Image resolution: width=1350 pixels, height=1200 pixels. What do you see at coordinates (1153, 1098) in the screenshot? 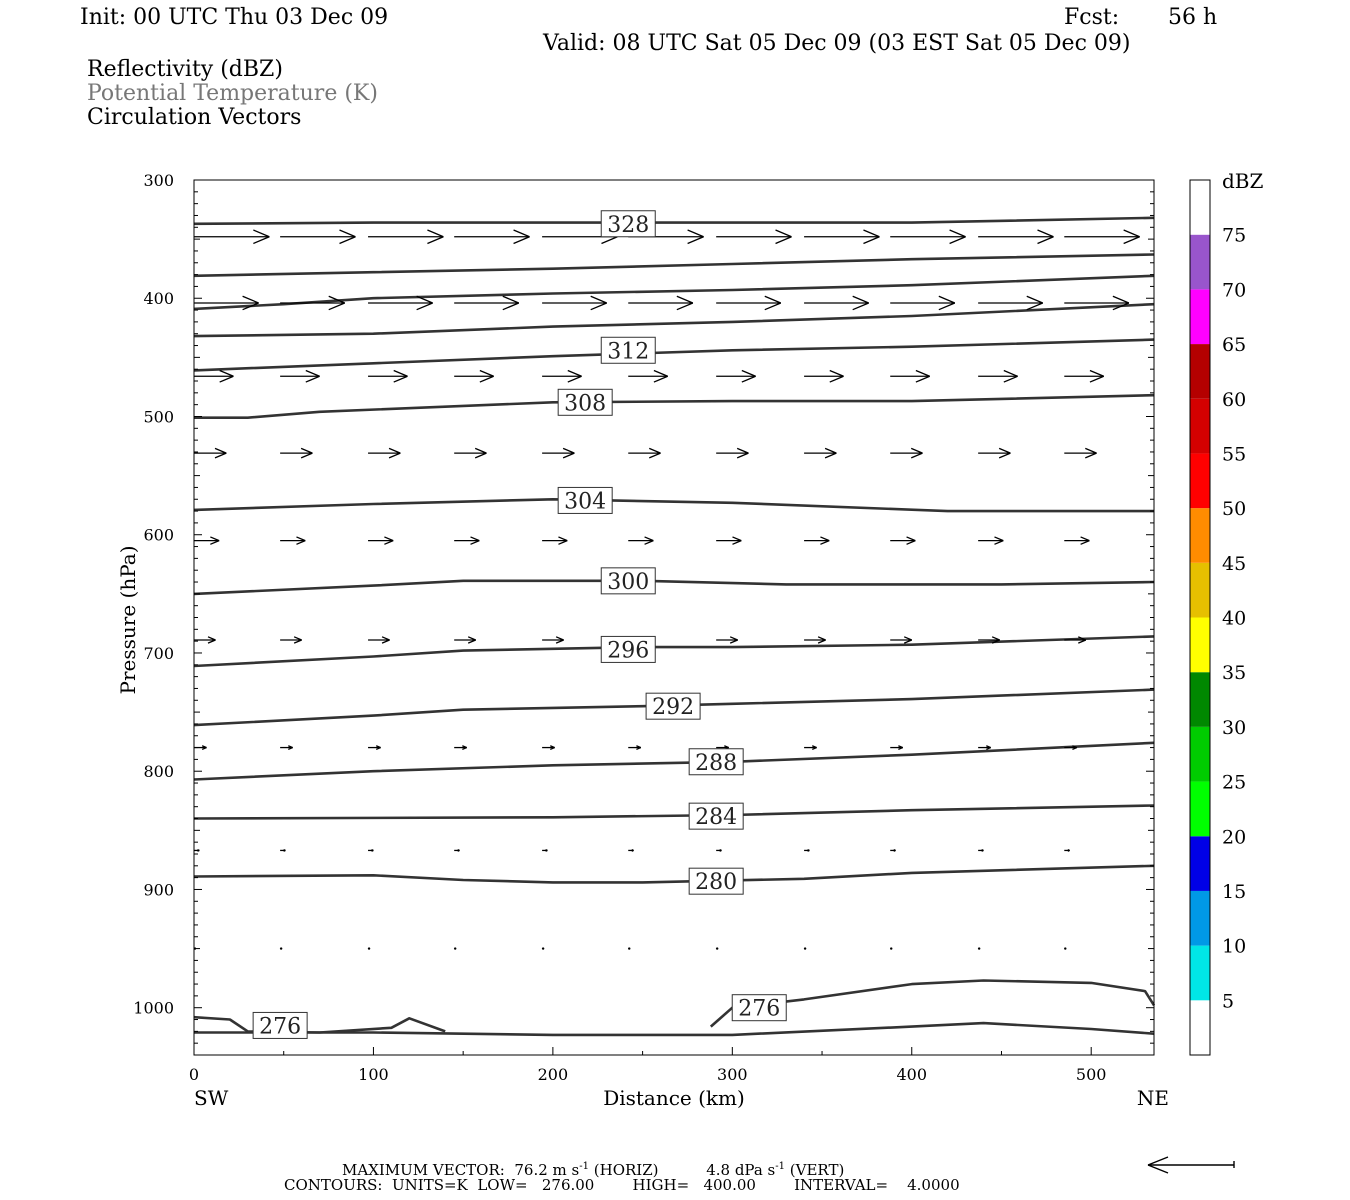
I see `endpoint-ne: NE` at bounding box center [1153, 1098].